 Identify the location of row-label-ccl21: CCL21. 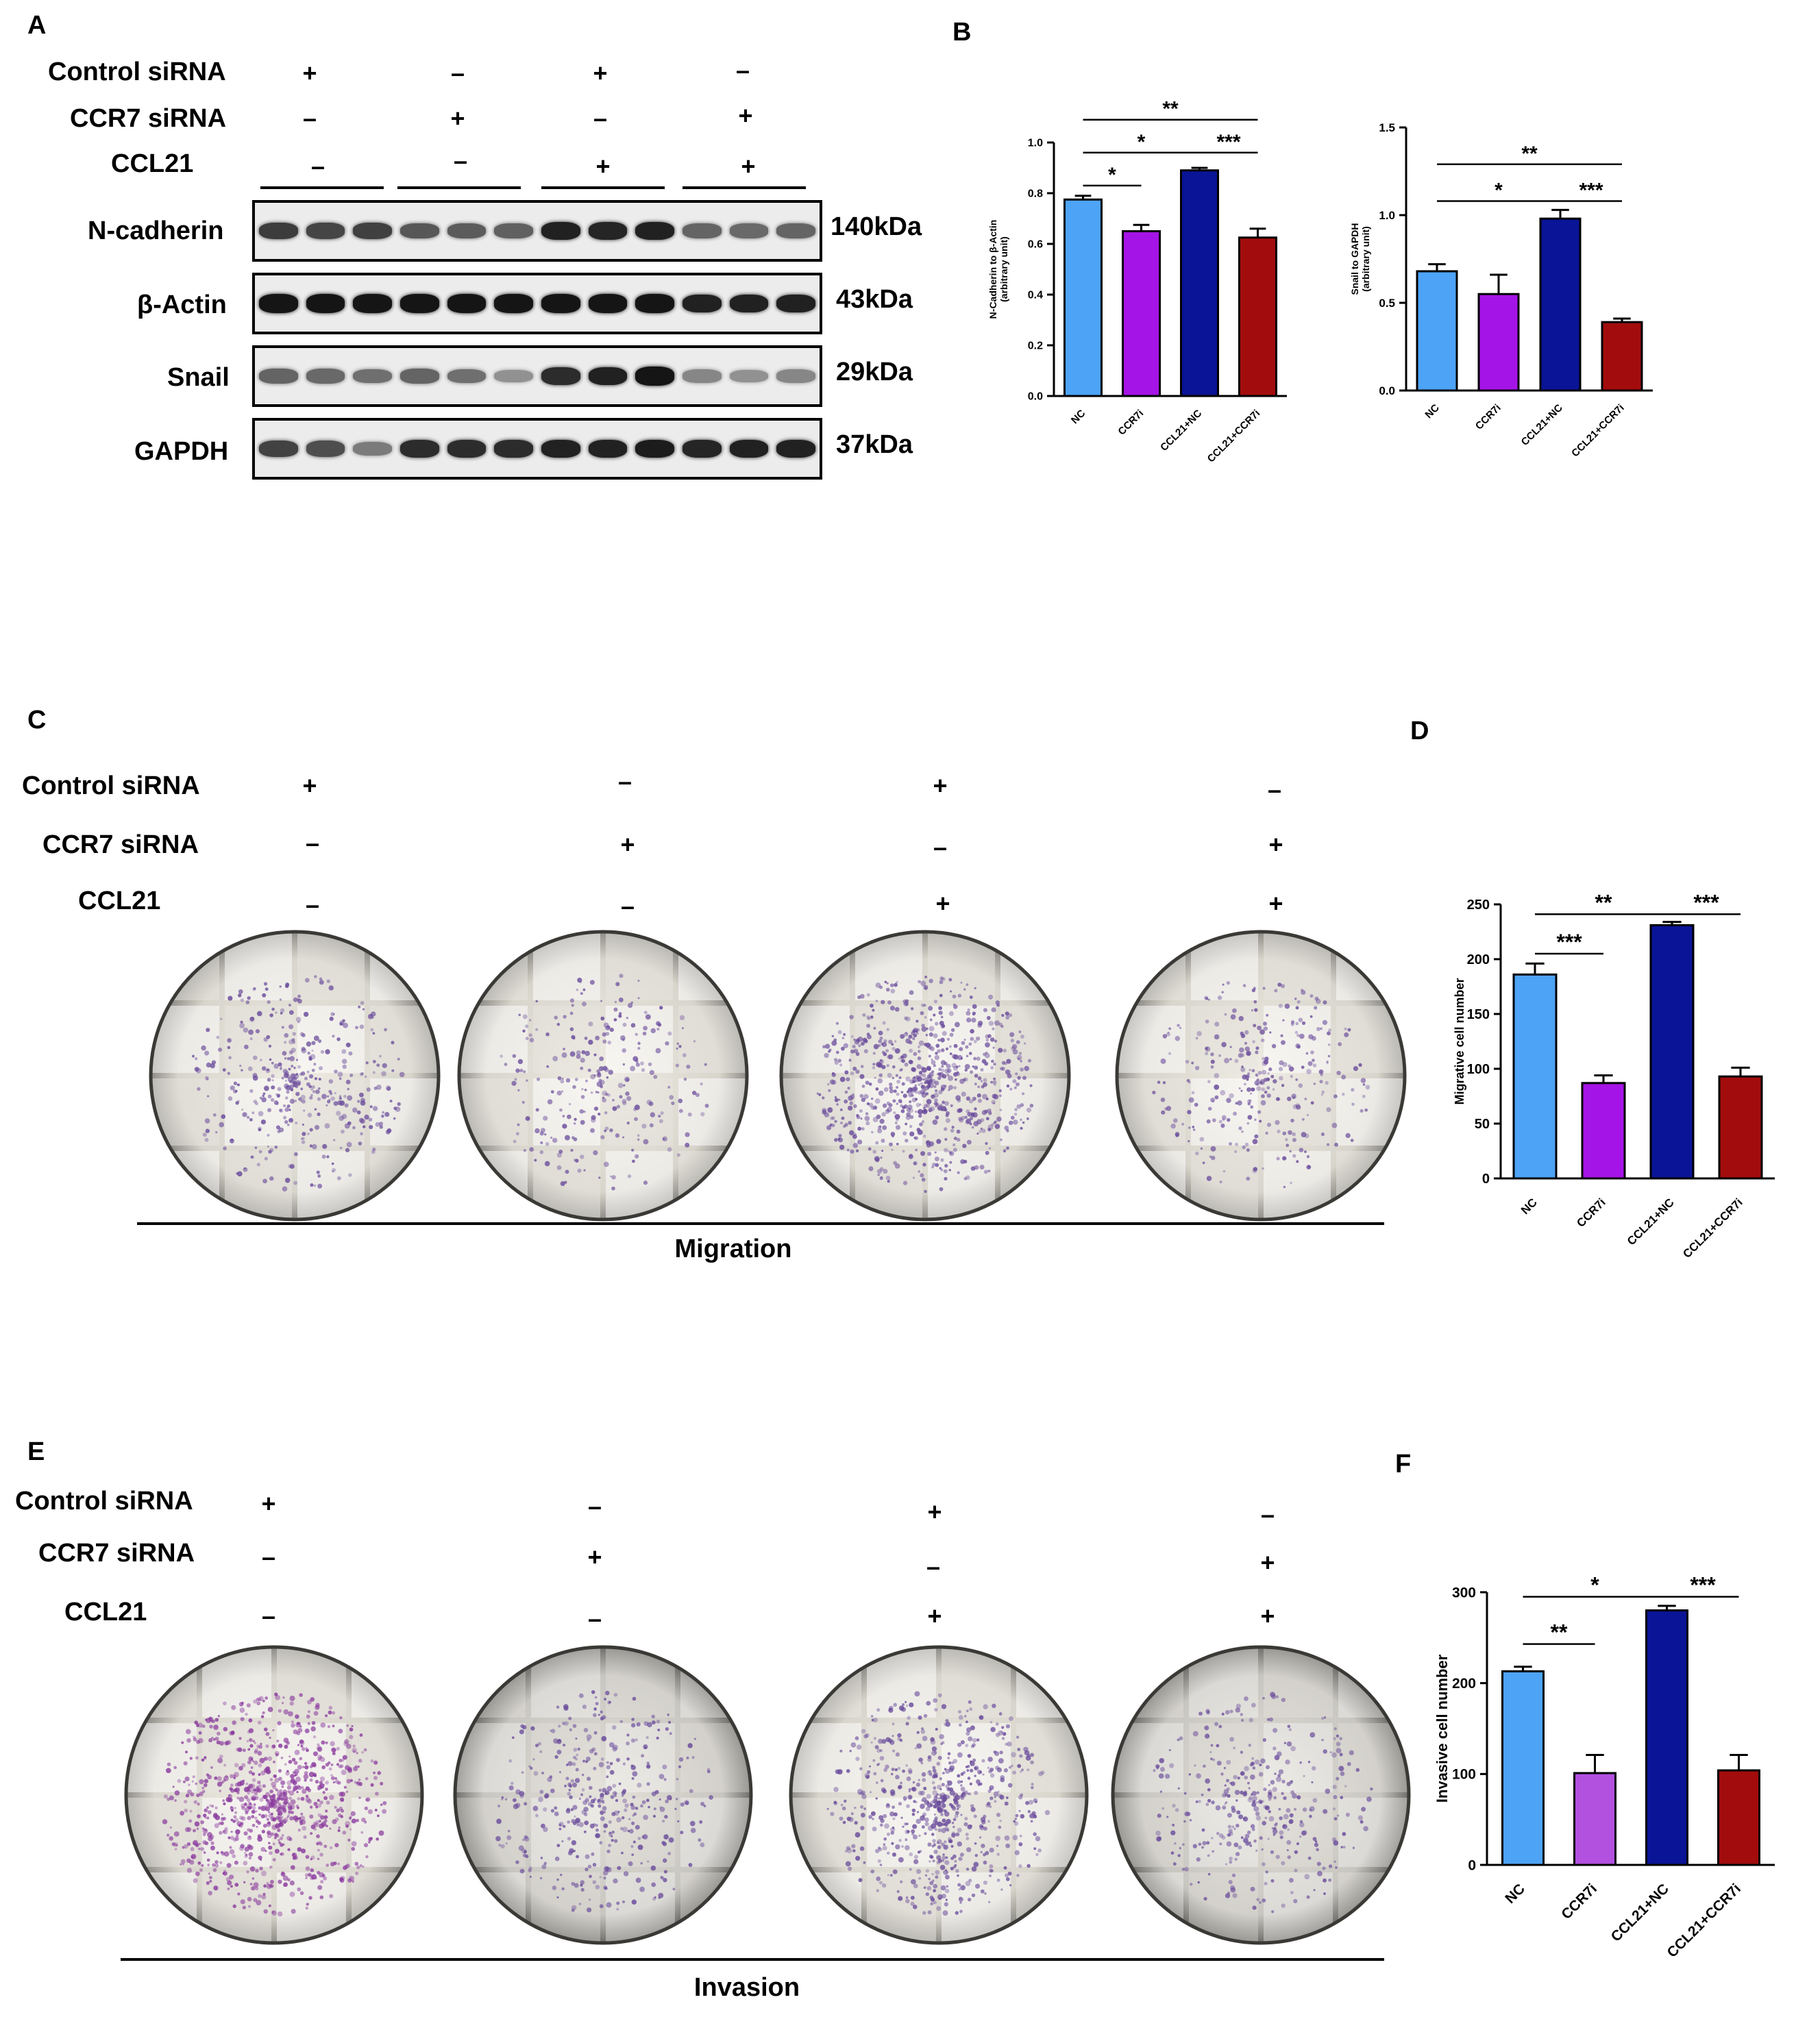
(152, 163).